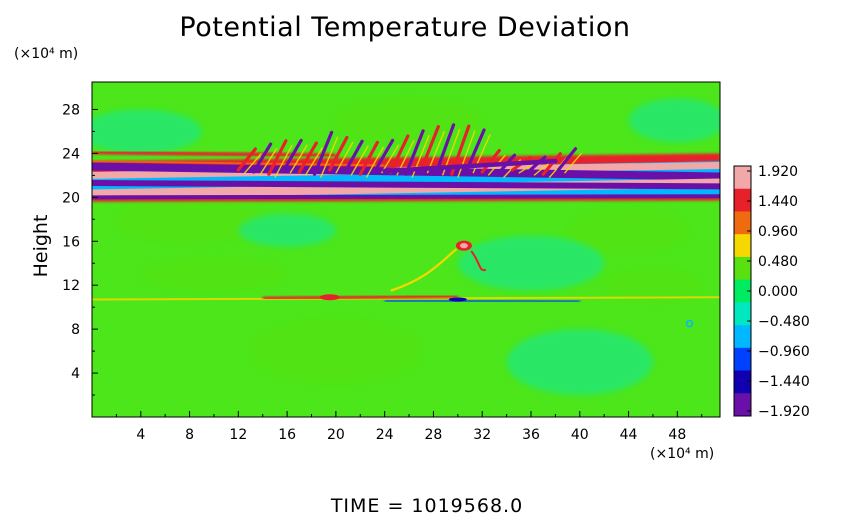  What do you see at coordinates (778, 262) in the screenshot?
I see `colorbar-label: 0.480` at bounding box center [778, 262].